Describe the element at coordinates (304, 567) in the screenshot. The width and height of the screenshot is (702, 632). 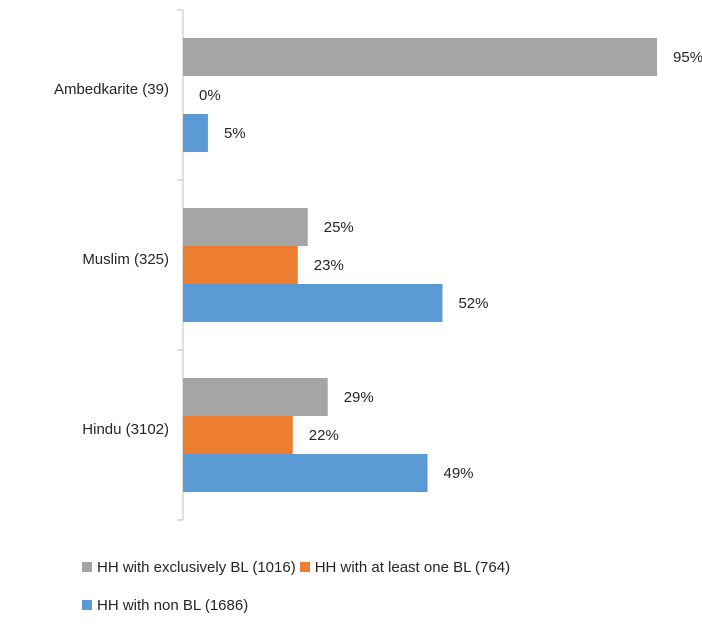
I see `legend-swatch-at-least-one-bl` at that location.